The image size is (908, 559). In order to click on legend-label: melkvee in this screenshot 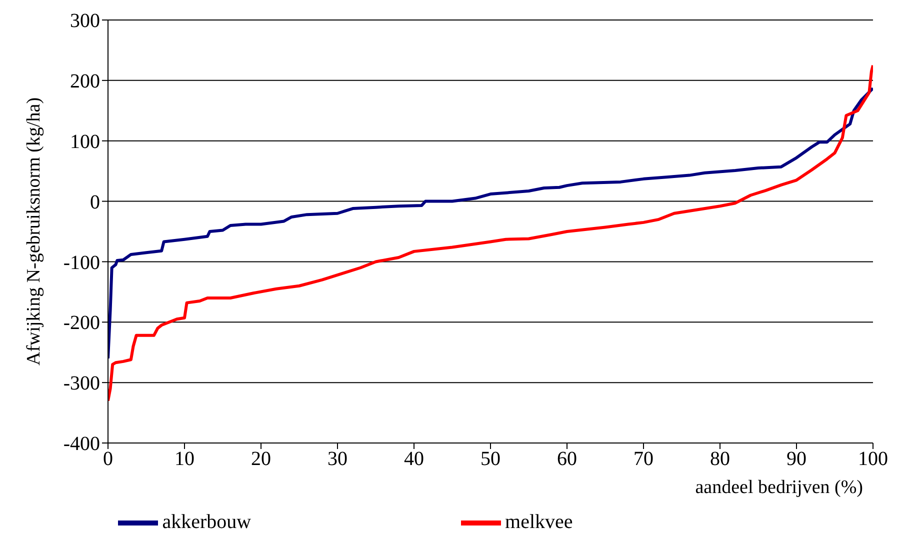, I will do `click(539, 521)`.